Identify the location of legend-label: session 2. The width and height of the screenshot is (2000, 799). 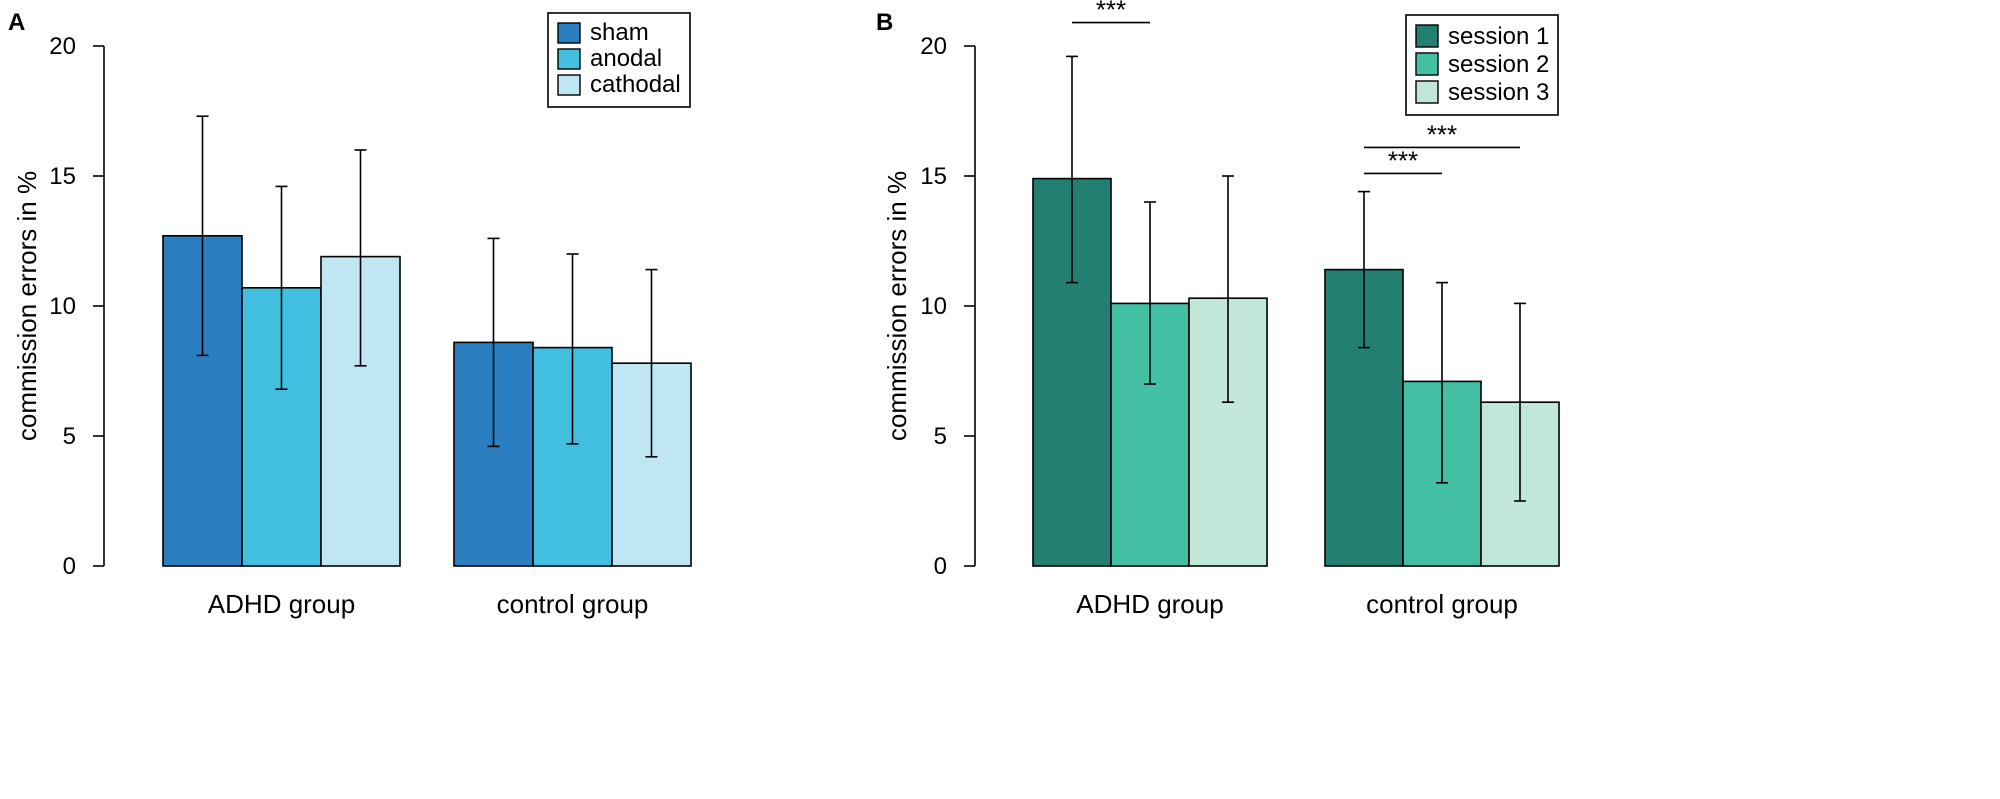
(1498, 64).